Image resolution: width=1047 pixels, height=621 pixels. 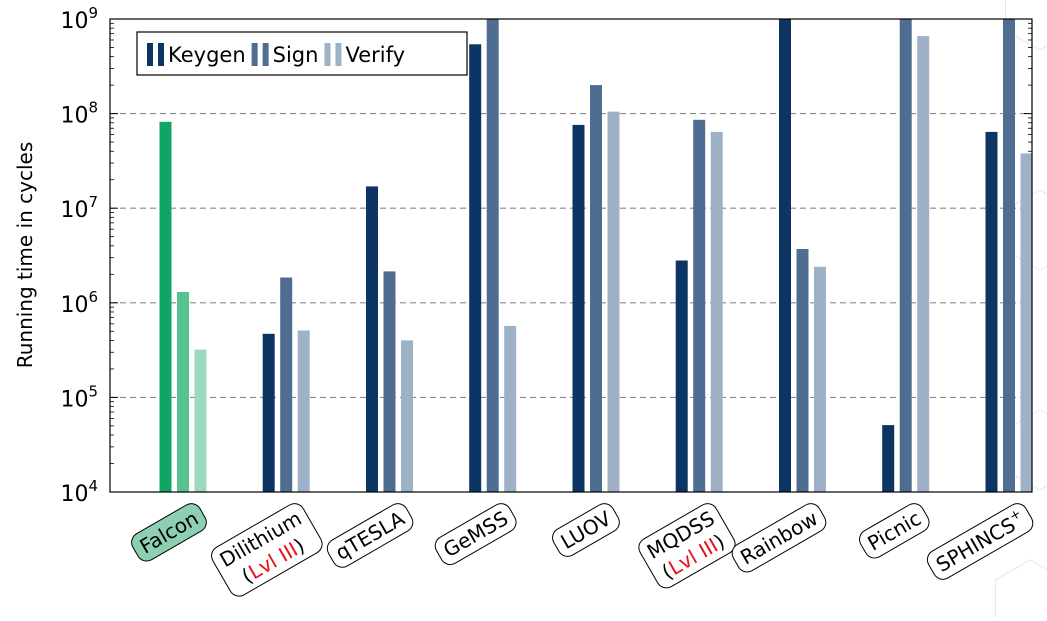 What do you see at coordinates (79, 492) in the screenshot?
I see `y-tick-label: 10⁴` at bounding box center [79, 492].